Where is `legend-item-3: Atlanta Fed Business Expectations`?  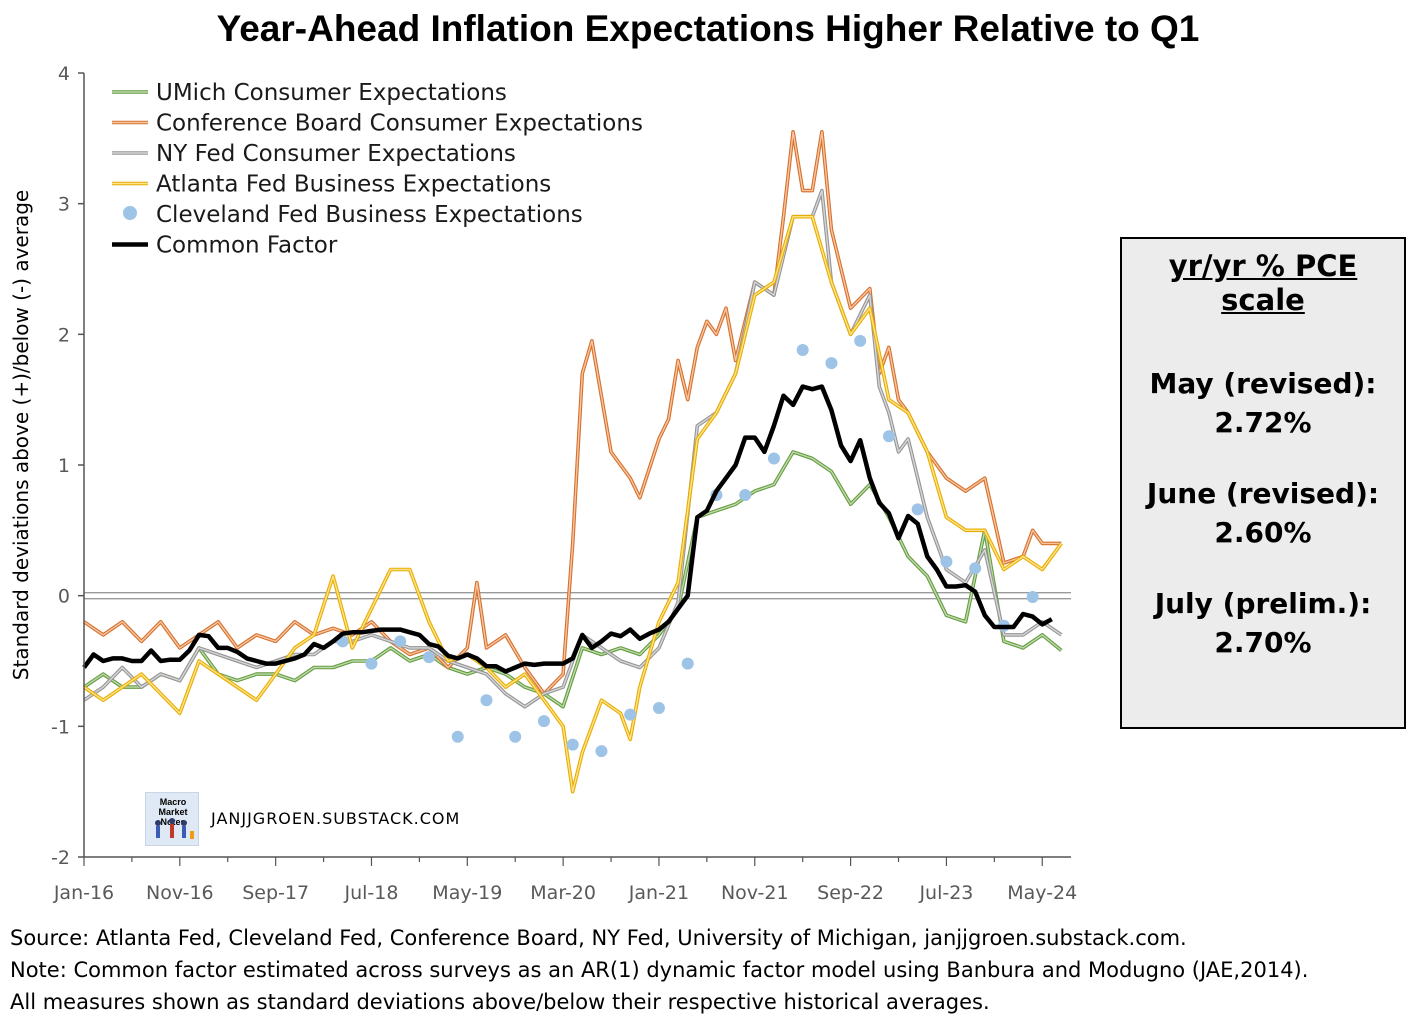
legend-item-3: Atlanta Fed Business Expectations is located at coordinates (331, 185).